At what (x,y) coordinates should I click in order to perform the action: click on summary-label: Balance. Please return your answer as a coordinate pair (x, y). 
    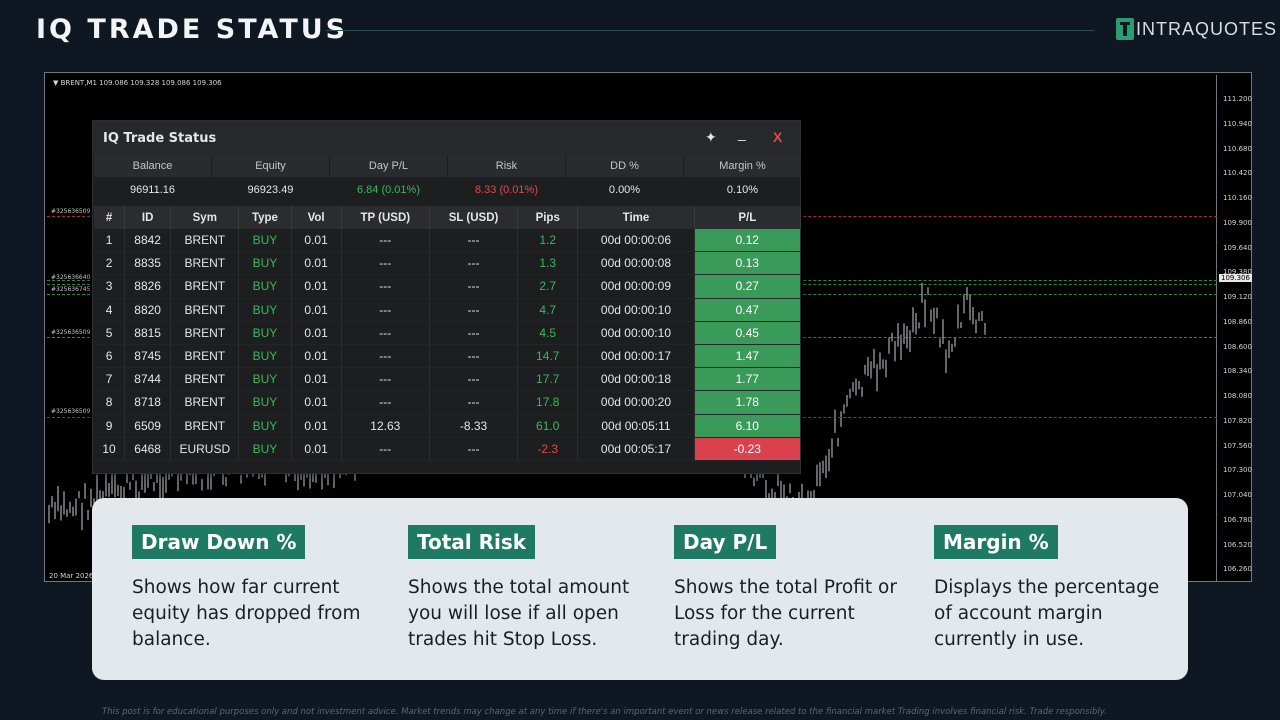
    Looking at the image, I should click on (152, 166).